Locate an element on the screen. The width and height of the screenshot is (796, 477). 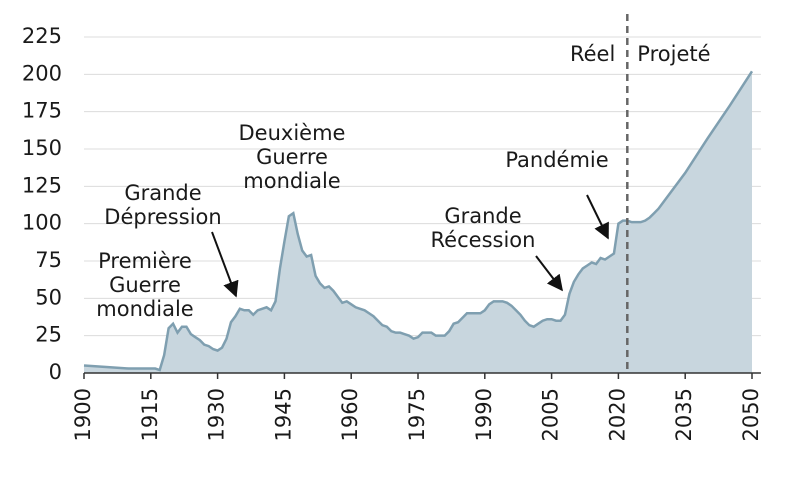
y-tick-label: 0 is located at coordinates (55, 372).